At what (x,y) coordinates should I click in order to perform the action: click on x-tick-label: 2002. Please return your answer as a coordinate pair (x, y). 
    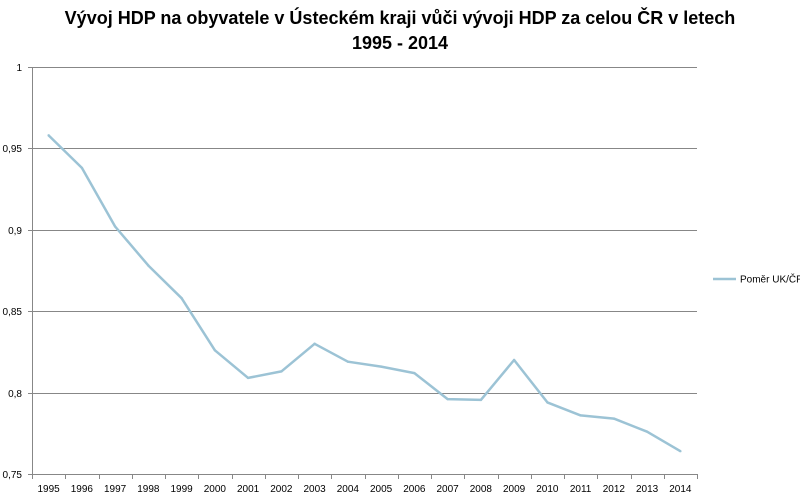
    Looking at the image, I should click on (281, 489).